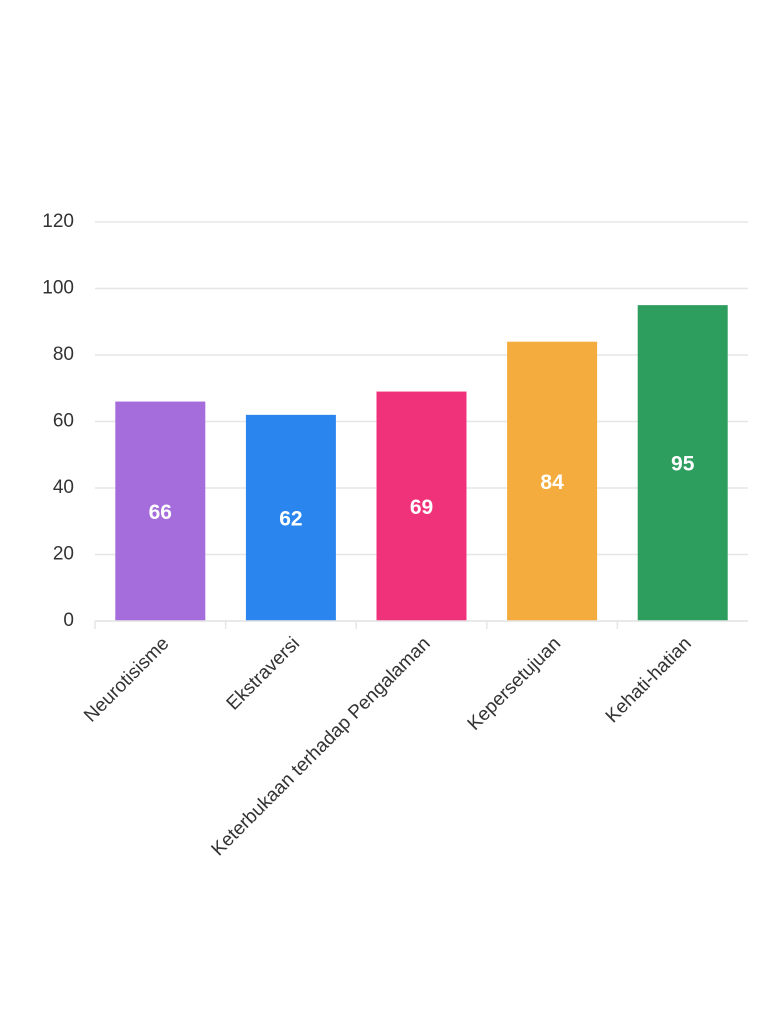  What do you see at coordinates (58, 221) in the screenshot?
I see `y-tick-label: 120` at bounding box center [58, 221].